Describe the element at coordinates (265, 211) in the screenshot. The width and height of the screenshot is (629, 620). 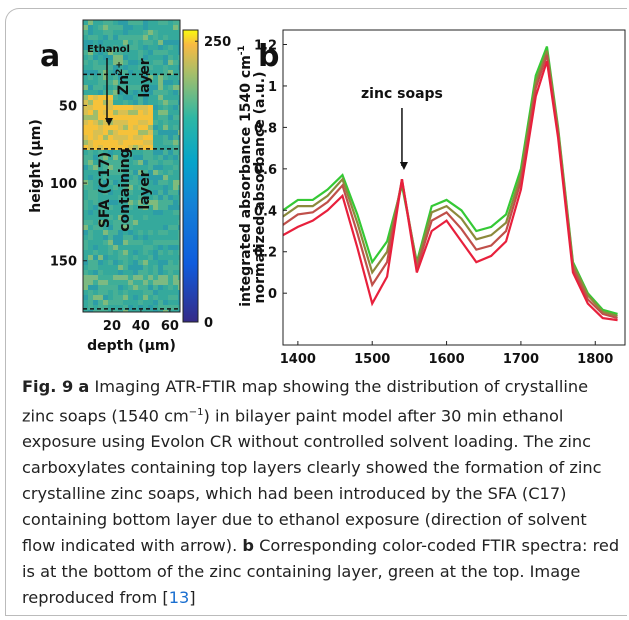
I see `y-tick-label: 0.4` at that location.